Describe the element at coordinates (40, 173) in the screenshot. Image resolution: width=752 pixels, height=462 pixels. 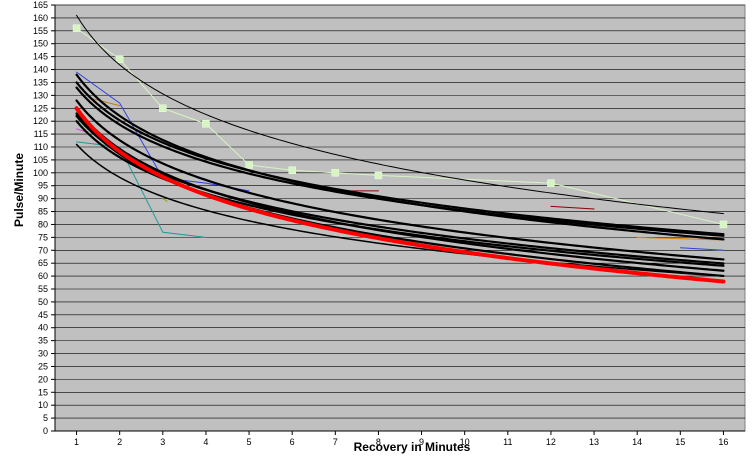
I see `y-tick-label: 100` at that location.